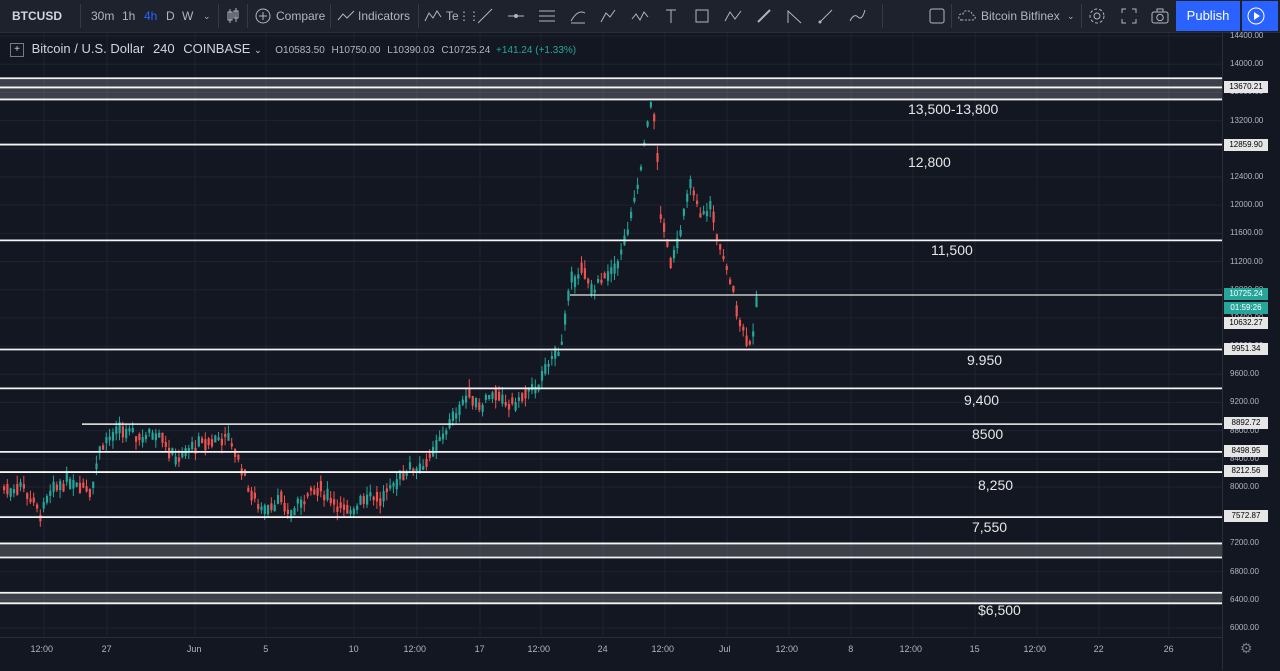  I want to click on interval-30m: 30m, so click(103, 16).